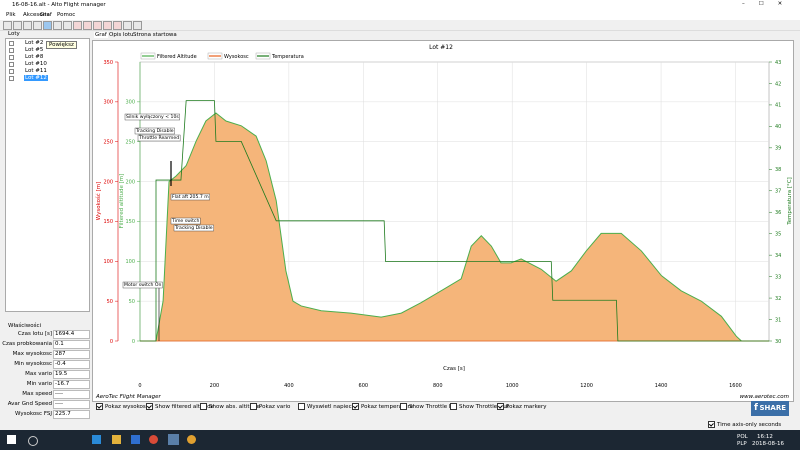 The width and height of the screenshot is (800, 450). What do you see at coordinates (438, 386) in the screenshot?
I see `x-tick-label: 800` at bounding box center [438, 386].